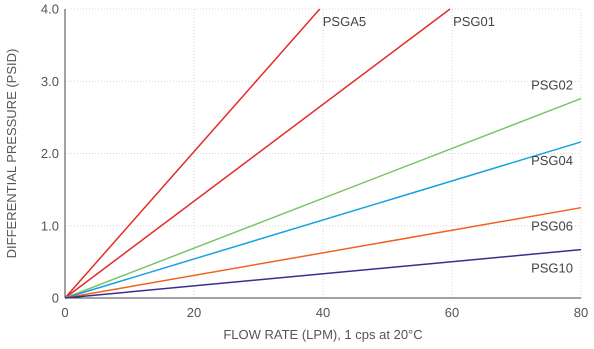 This screenshot has width=594, height=349. Describe the element at coordinates (11, 153) in the screenshot. I see `y-axis-title: DIFFERENTIAL PRESSURE (PSID)` at that location.